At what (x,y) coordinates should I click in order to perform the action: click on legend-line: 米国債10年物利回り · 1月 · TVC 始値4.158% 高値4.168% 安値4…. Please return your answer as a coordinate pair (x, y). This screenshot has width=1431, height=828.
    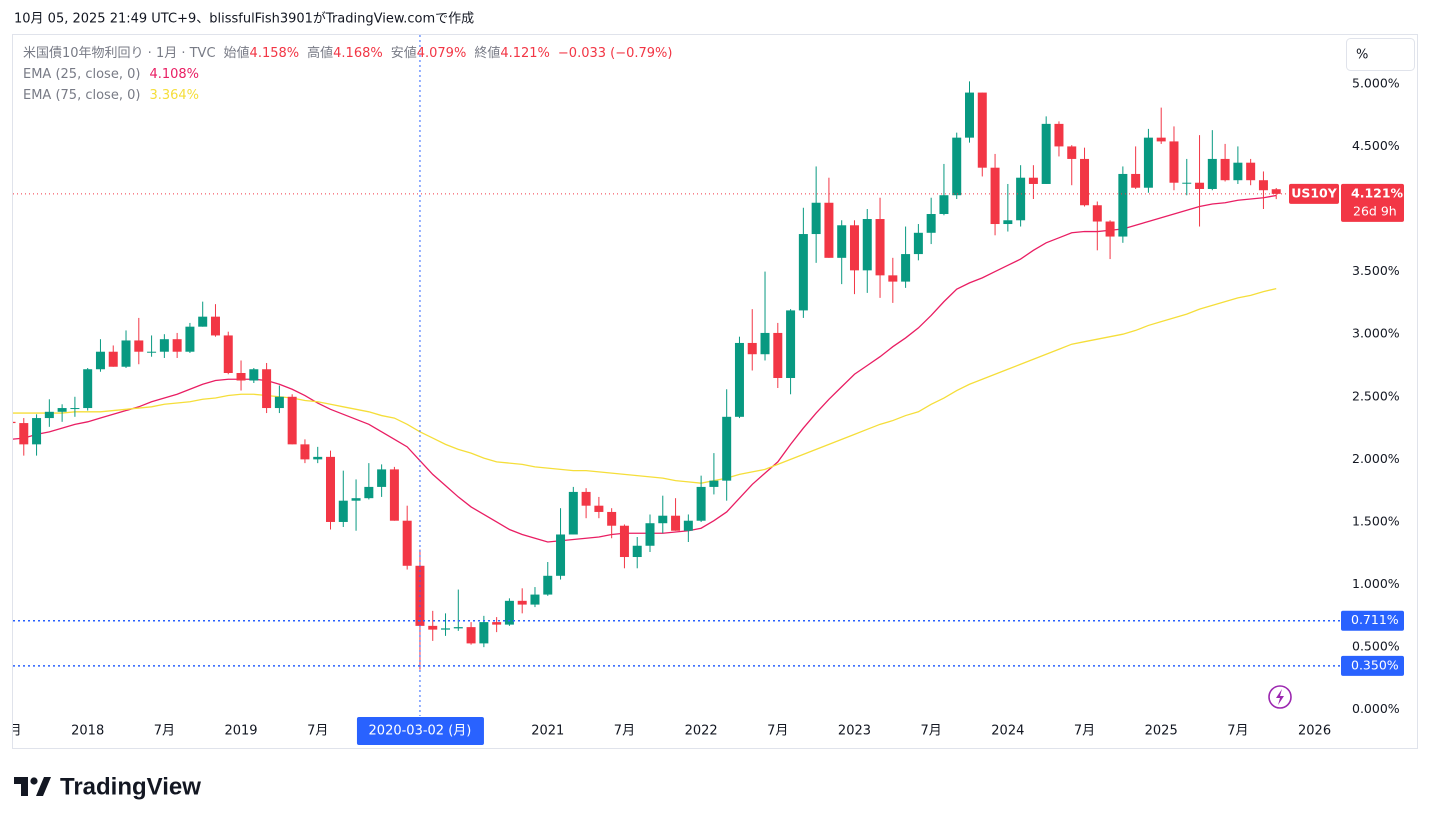
    Looking at the image, I should click on (347, 53).